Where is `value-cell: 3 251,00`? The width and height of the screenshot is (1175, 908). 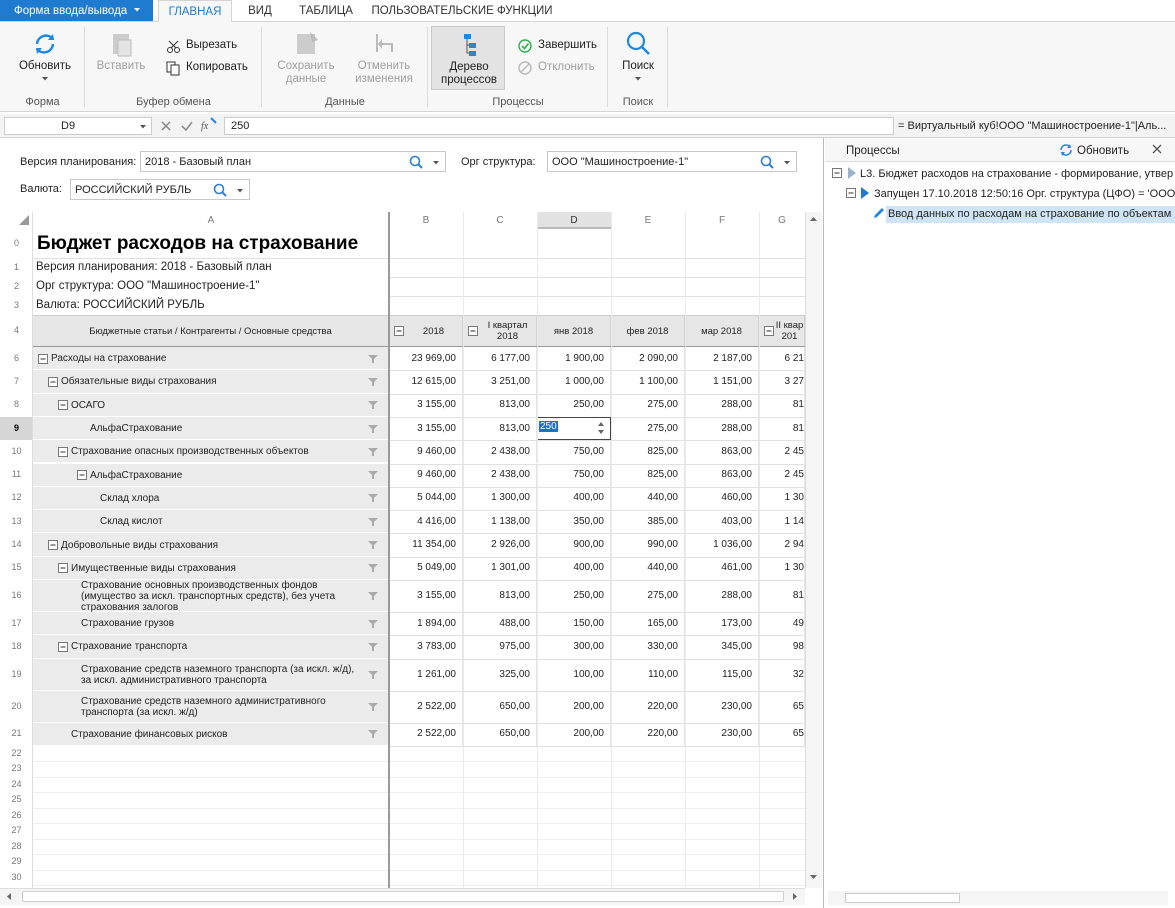 value-cell: 3 251,00 is located at coordinates (500, 382).